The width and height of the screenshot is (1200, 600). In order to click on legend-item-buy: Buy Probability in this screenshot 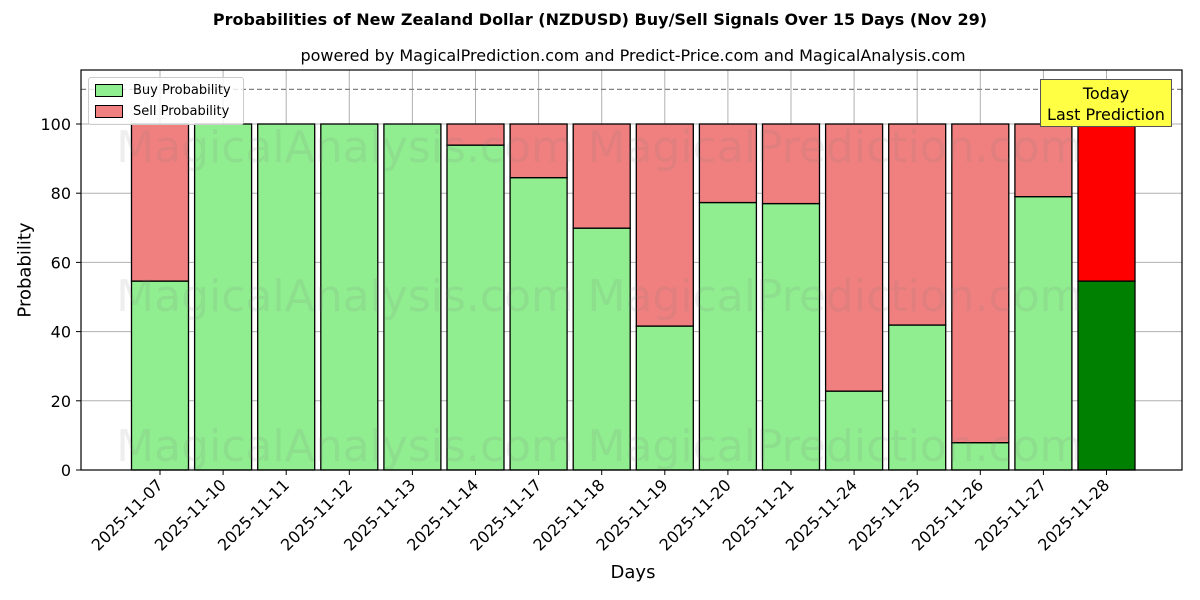, I will do `click(163, 90)`.